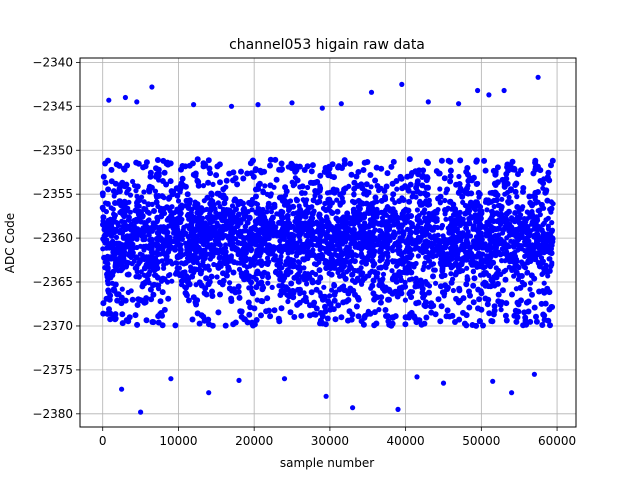  I want to click on y-tick-label: −2370, so click(52, 326).